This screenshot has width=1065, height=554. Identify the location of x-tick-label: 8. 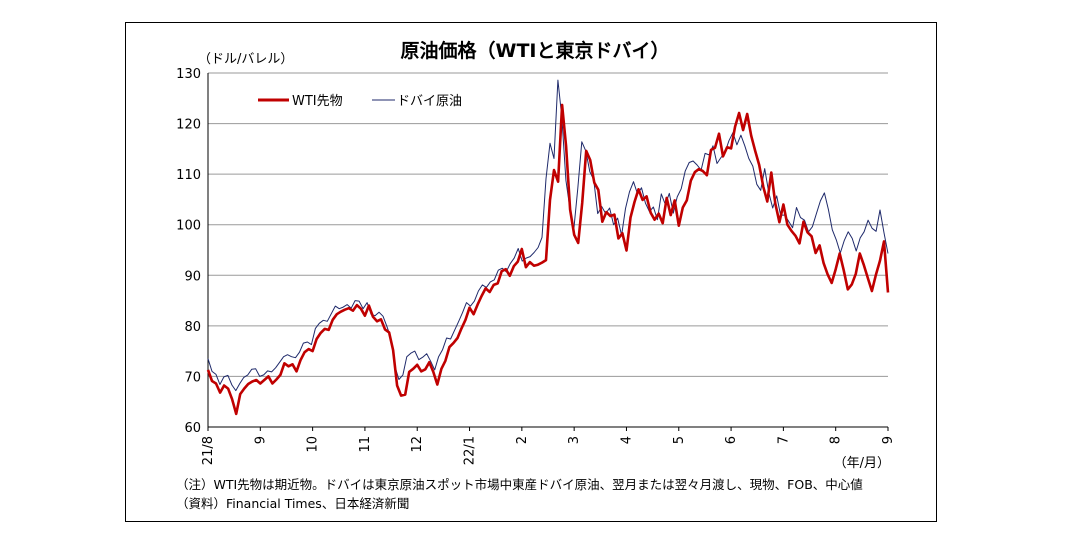
(836, 440).